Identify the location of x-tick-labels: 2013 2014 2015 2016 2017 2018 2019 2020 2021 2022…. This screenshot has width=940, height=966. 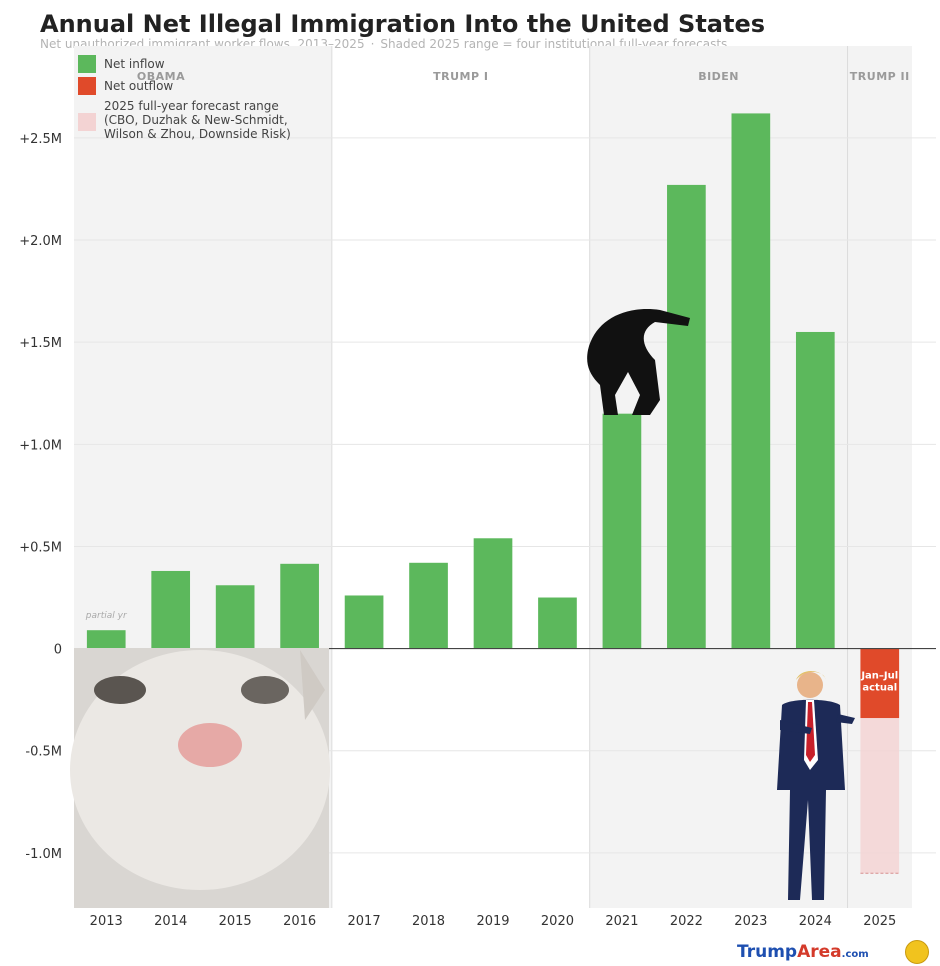
(493, 921).